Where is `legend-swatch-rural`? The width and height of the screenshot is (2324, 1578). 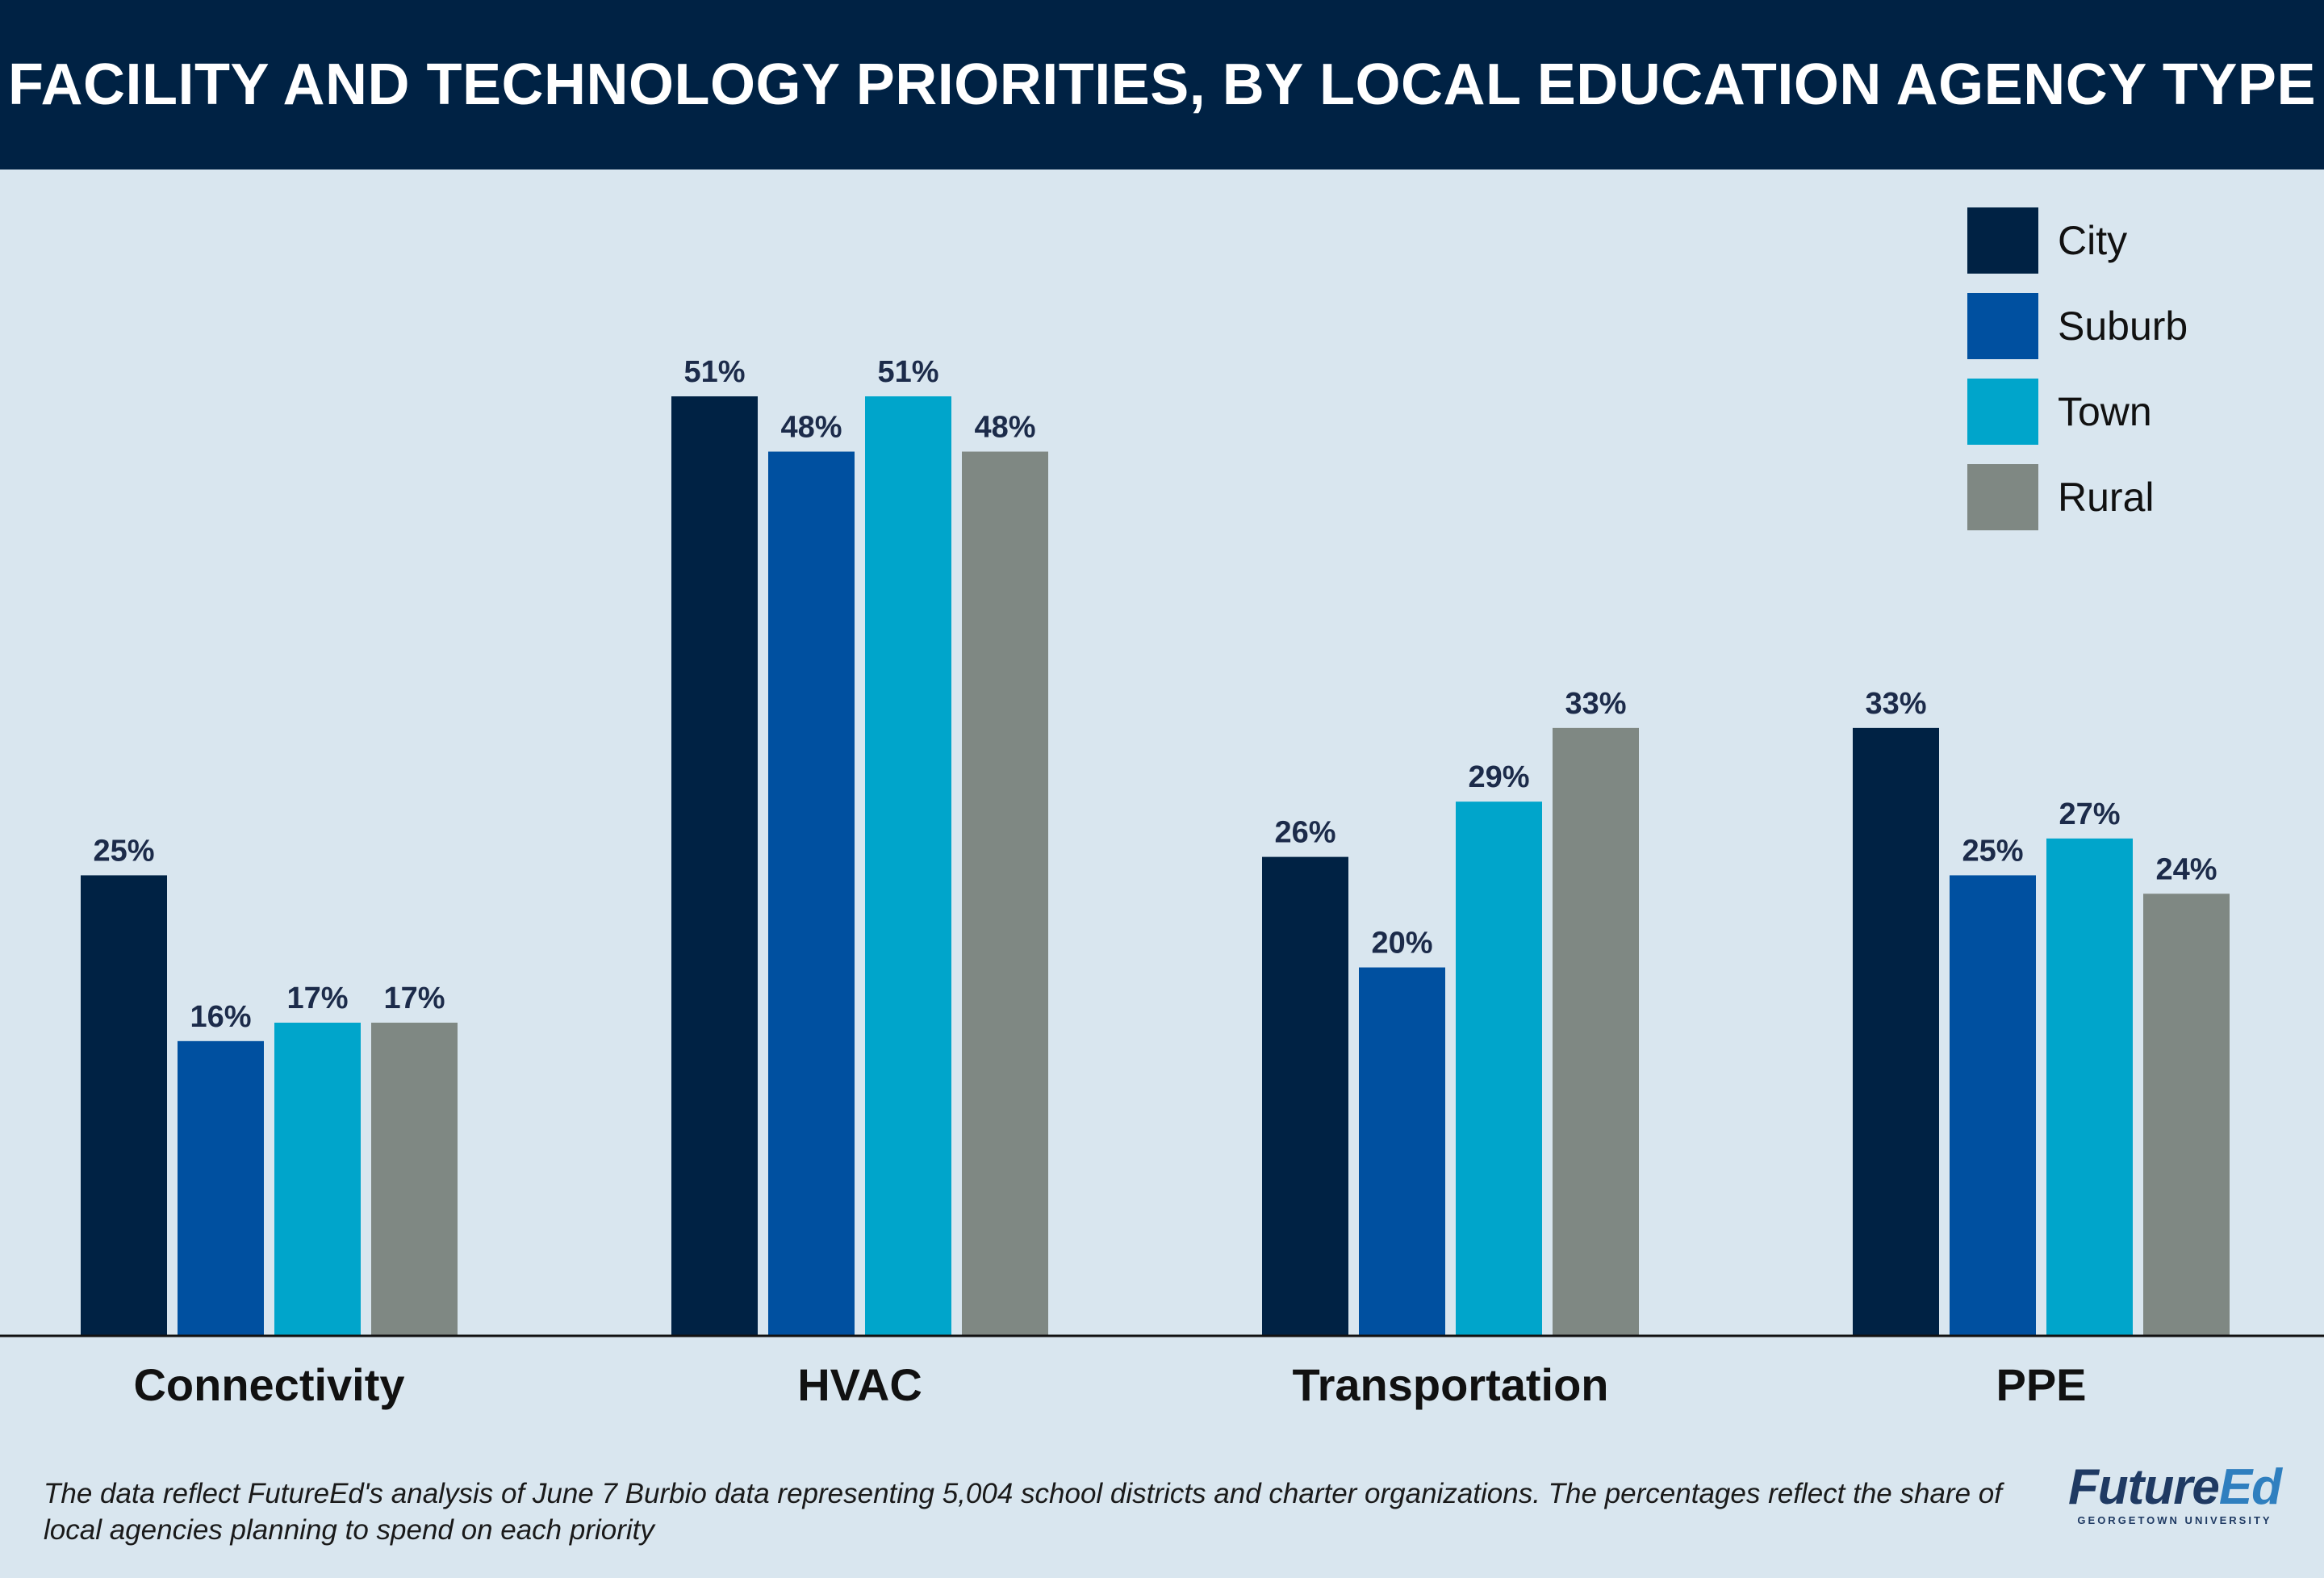
legend-swatch-rural is located at coordinates (2002, 497).